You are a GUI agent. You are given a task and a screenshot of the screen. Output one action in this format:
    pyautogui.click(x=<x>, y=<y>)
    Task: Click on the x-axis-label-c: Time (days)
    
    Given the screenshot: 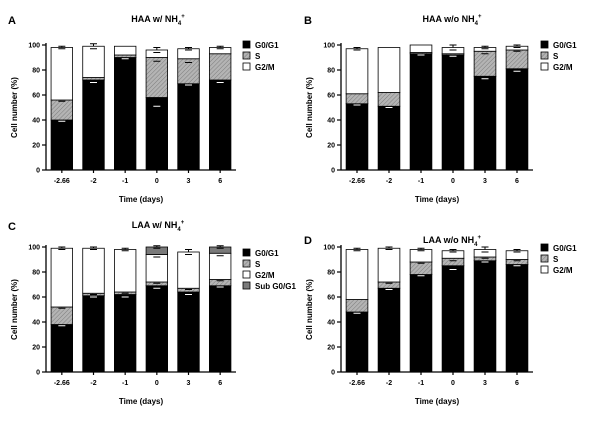 What is the action you would take?
    pyautogui.click(x=141, y=401)
    